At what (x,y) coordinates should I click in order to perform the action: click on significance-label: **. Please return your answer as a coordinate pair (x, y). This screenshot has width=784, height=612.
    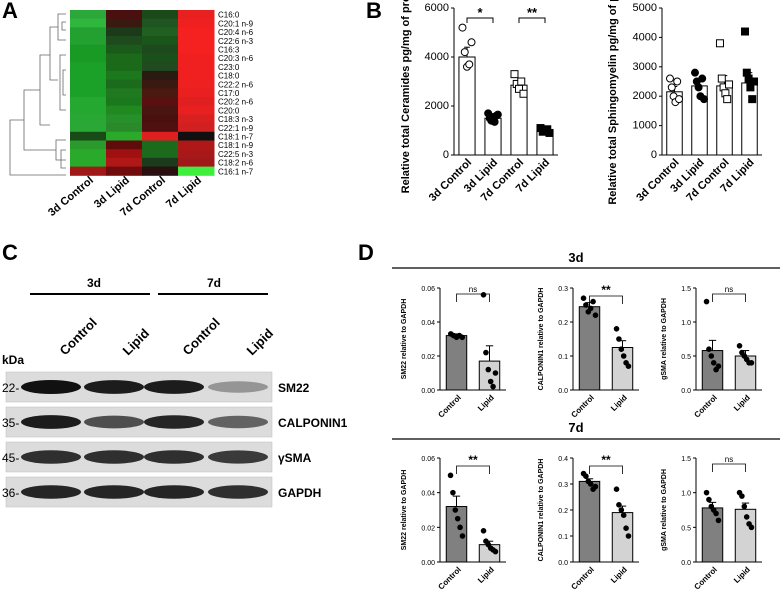
    Looking at the image, I should click on (532, 12).